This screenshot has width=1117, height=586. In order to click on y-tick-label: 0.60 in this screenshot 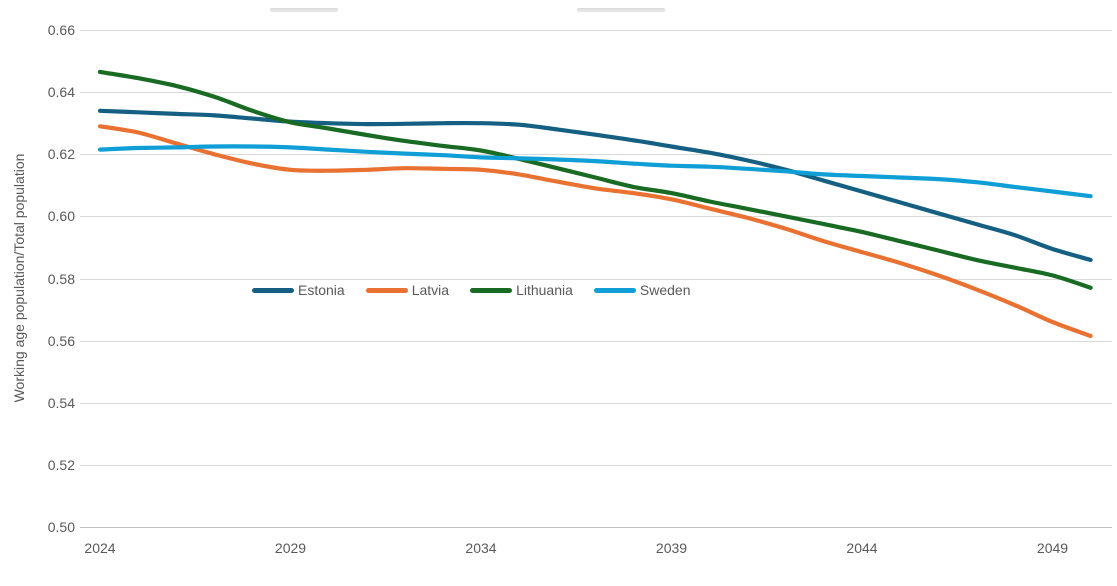, I will do `click(61, 216)`.